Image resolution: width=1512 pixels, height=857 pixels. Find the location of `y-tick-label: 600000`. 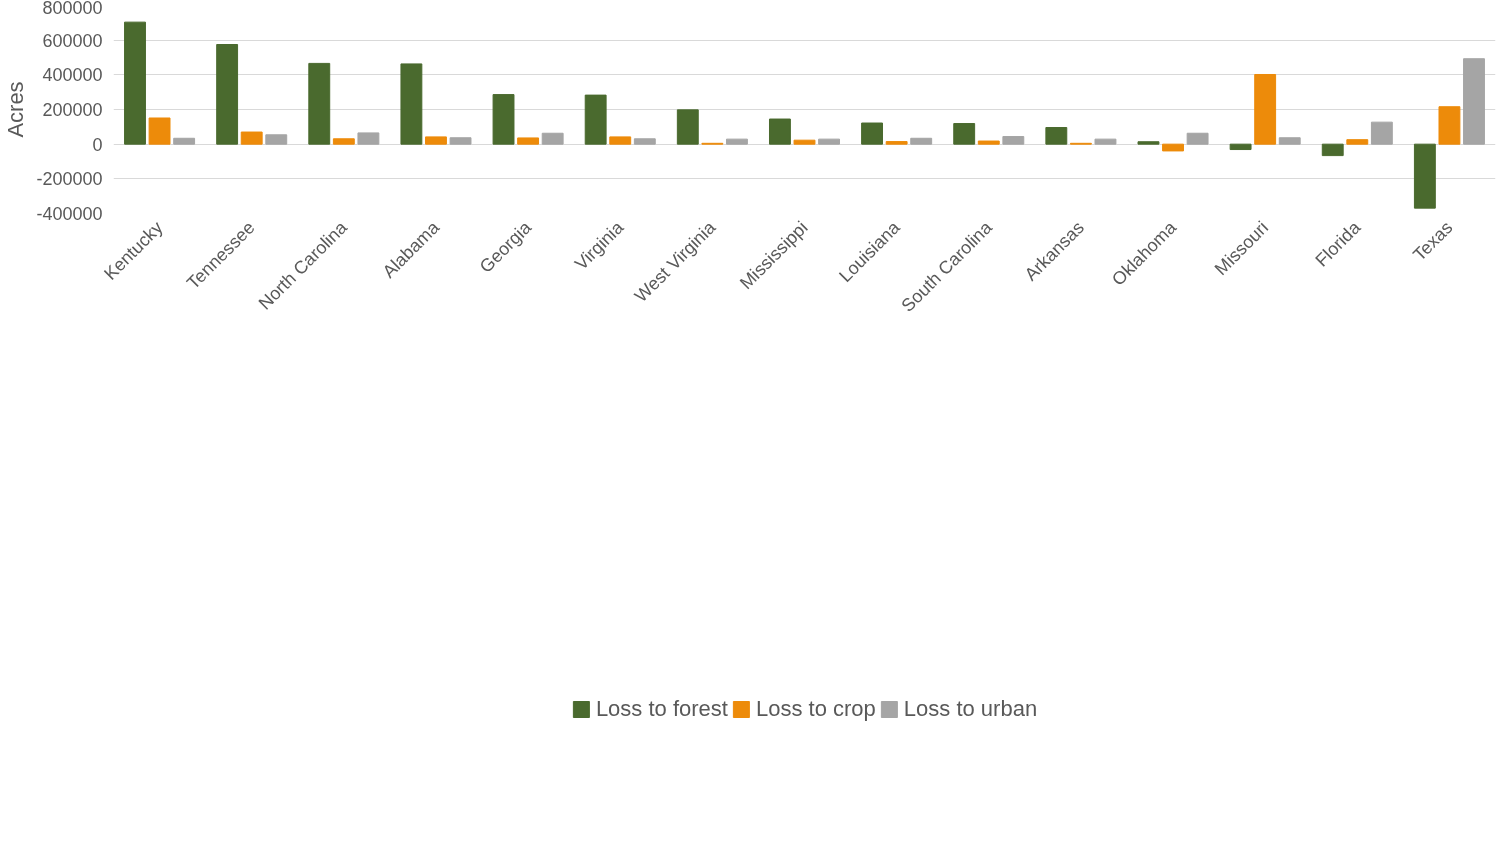

y-tick-label: 600000 is located at coordinates (72, 40).